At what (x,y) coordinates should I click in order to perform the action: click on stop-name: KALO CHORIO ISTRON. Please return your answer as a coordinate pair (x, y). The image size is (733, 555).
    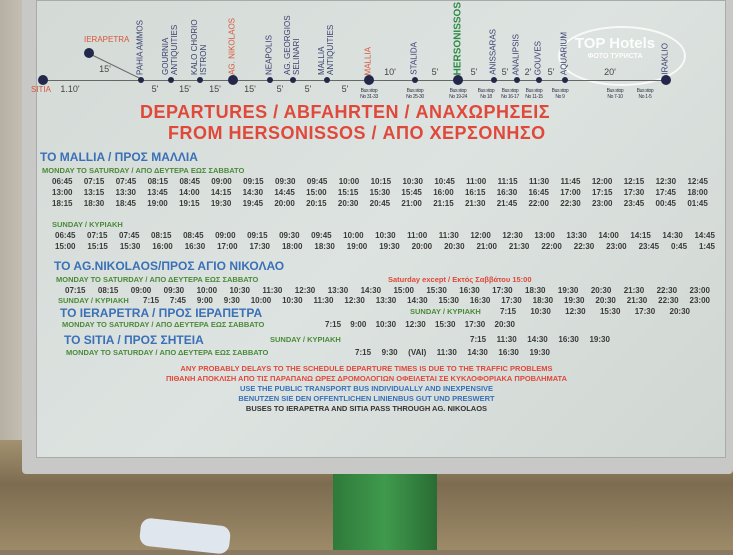
    Looking at the image, I should click on (199, 47).